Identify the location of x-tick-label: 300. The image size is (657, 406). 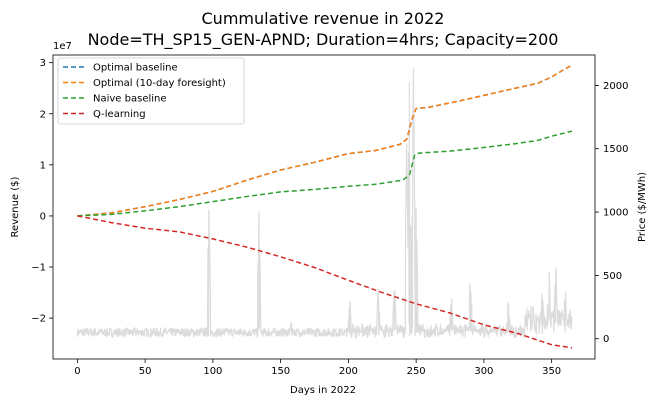
(483, 371).